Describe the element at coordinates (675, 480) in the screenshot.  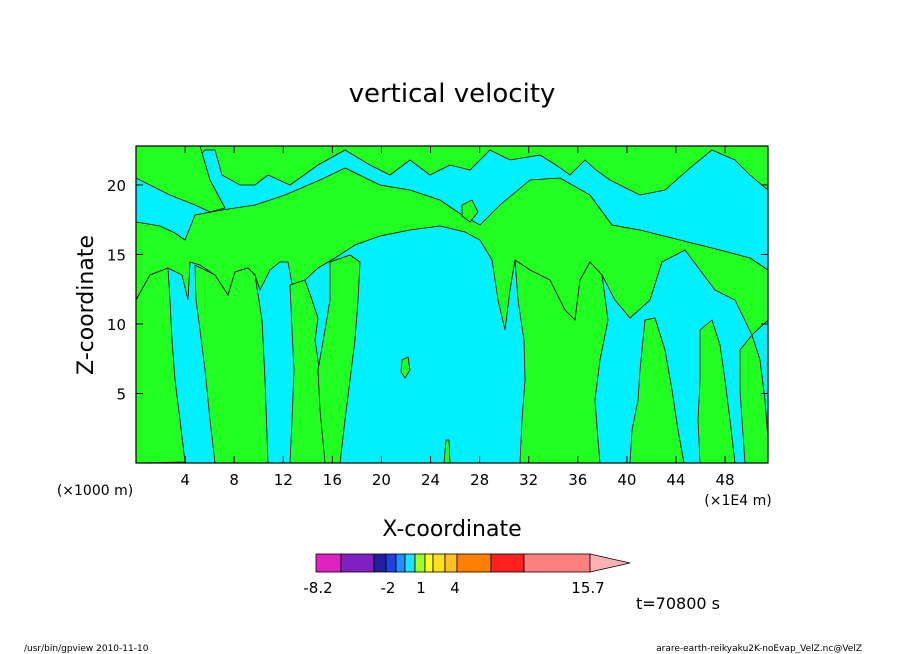
I see `x-tick-label: 44` at that location.